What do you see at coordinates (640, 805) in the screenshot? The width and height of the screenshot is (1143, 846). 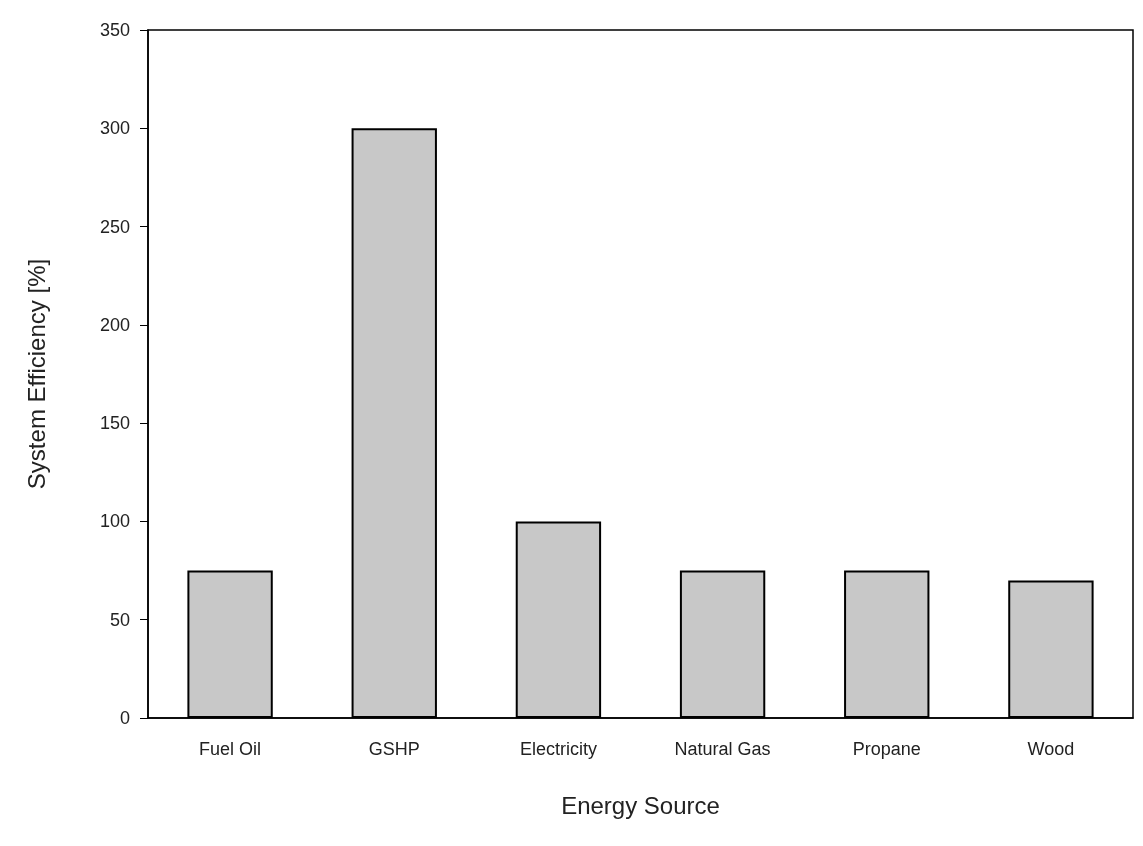 I see `x-axis-title: Energy Source` at bounding box center [640, 805].